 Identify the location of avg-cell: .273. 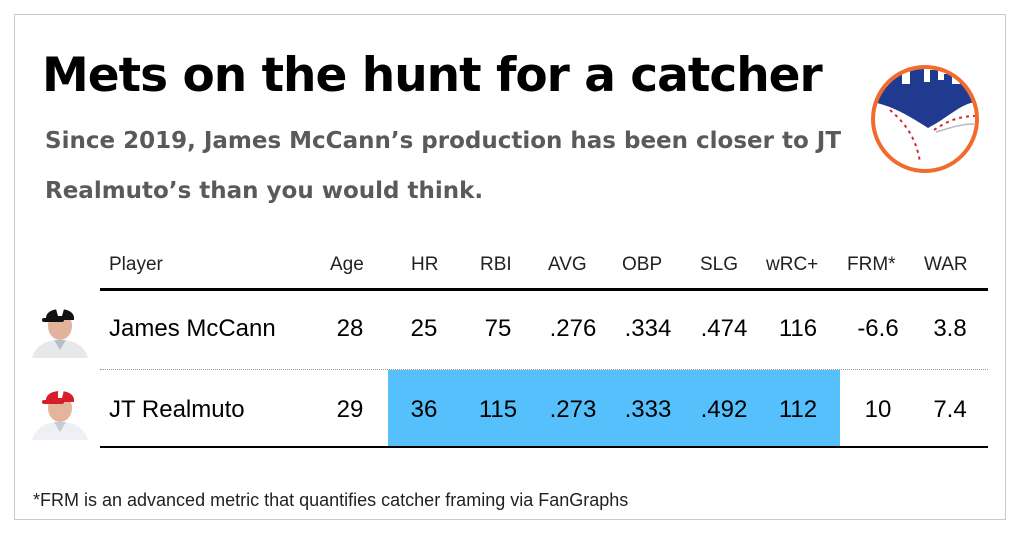
(573, 409).